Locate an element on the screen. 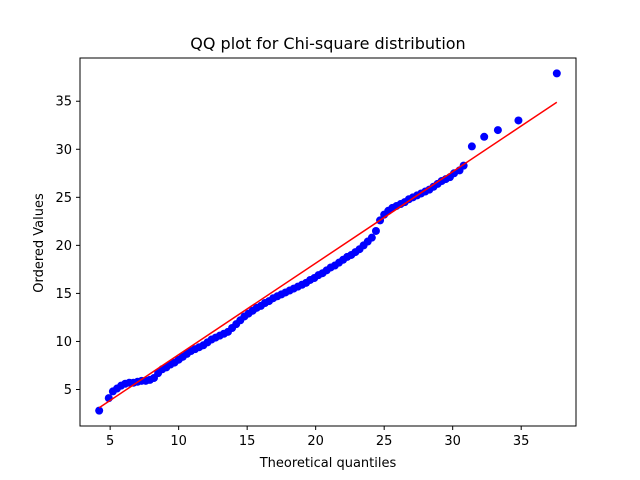 Image resolution: width=640 pixels, height=480 pixels. y-tick-label: 35 is located at coordinates (63, 102).